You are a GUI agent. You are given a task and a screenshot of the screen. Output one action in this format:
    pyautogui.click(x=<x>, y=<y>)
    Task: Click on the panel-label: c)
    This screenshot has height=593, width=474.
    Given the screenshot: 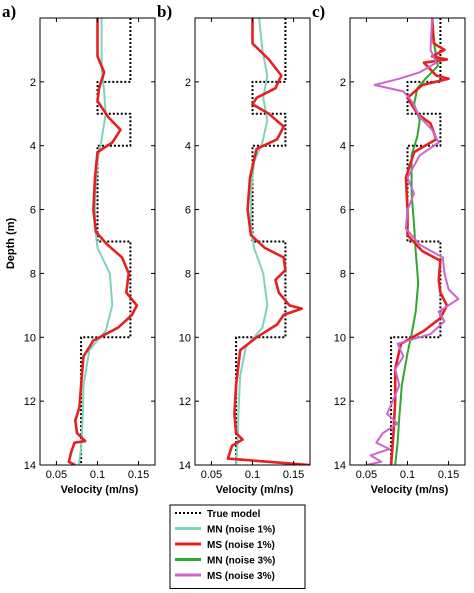 What is the action you would take?
    pyautogui.click(x=318, y=11)
    